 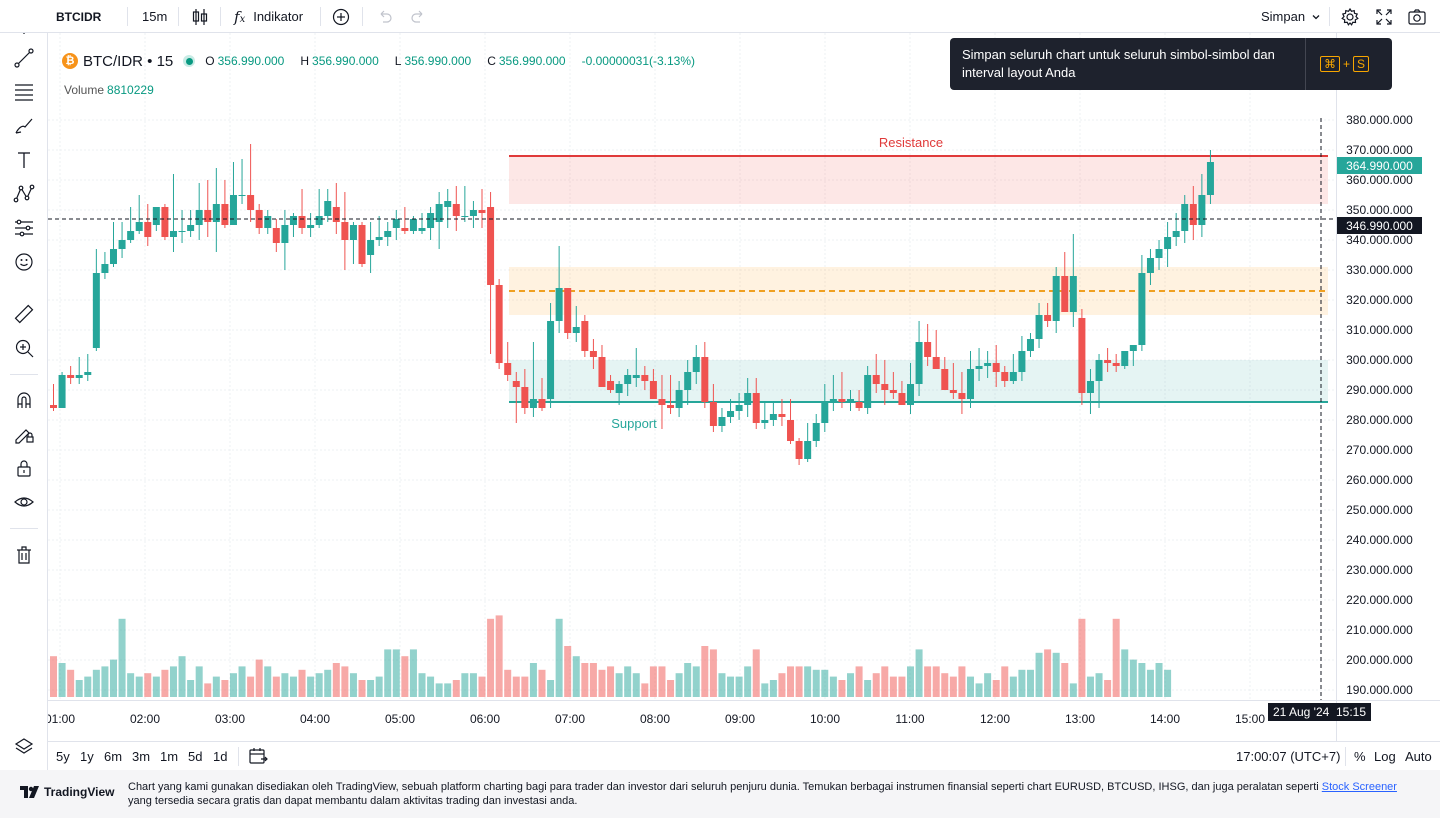 What do you see at coordinates (1379, 570) in the screenshot?
I see `price-tick-label: 230.000.000` at bounding box center [1379, 570].